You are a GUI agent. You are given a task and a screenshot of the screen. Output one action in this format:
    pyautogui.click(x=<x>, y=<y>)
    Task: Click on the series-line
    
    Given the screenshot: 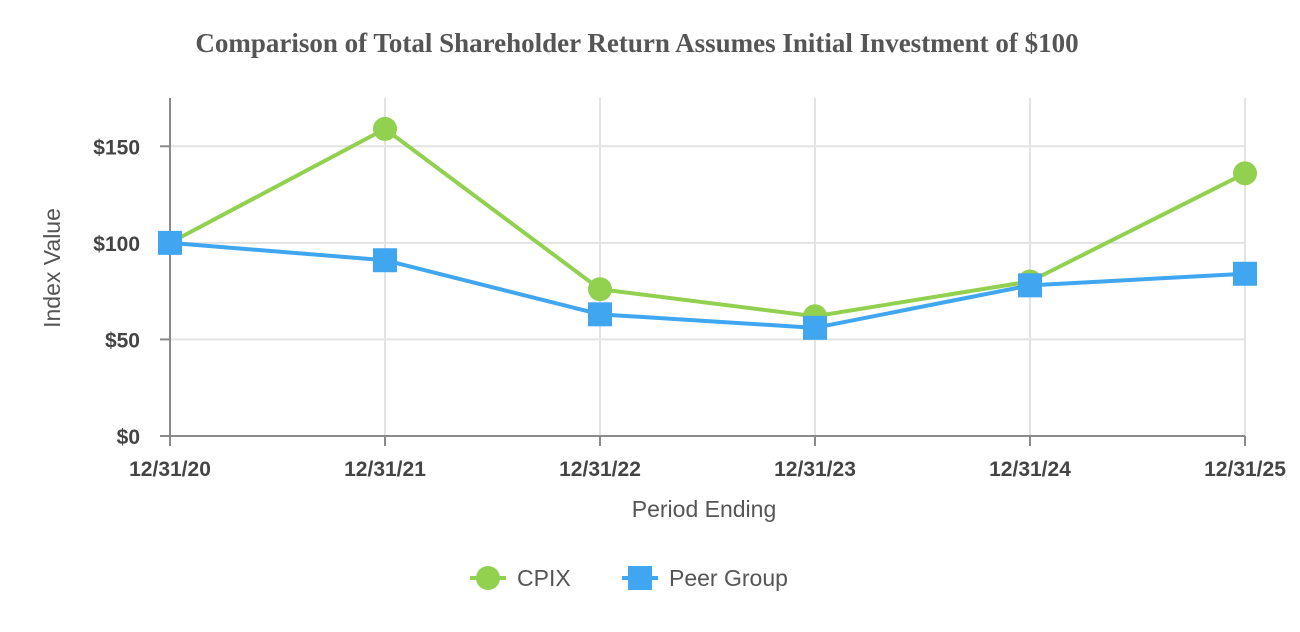 What is the action you would take?
    pyautogui.click(x=707, y=285)
    